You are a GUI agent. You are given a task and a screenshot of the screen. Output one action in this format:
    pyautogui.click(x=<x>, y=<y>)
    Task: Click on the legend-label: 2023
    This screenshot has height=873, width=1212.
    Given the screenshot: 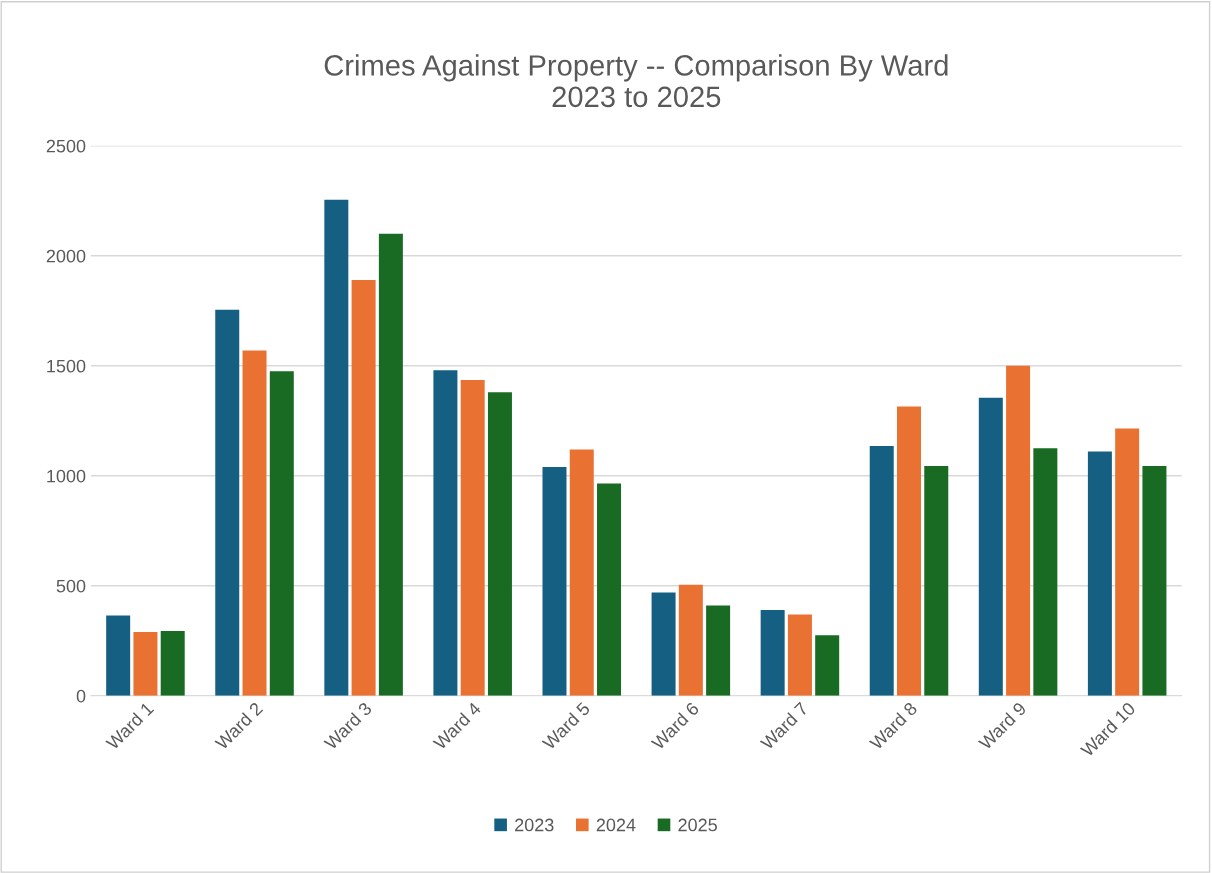 What is the action you would take?
    pyautogui.click(x=534, y=825)
    